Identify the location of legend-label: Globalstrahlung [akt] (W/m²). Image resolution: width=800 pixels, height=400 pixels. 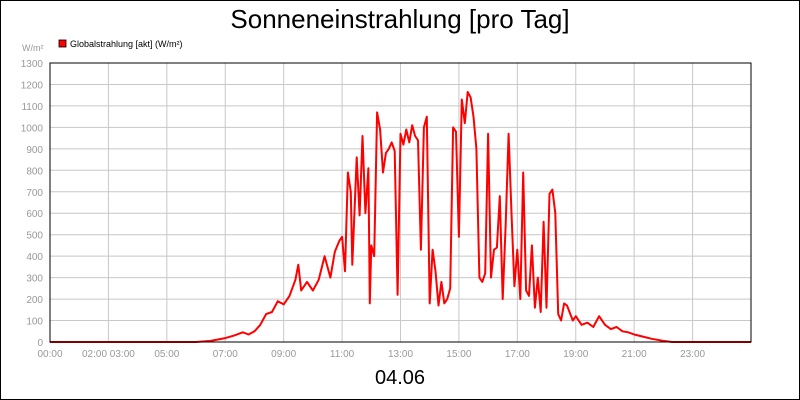
(126, 44).